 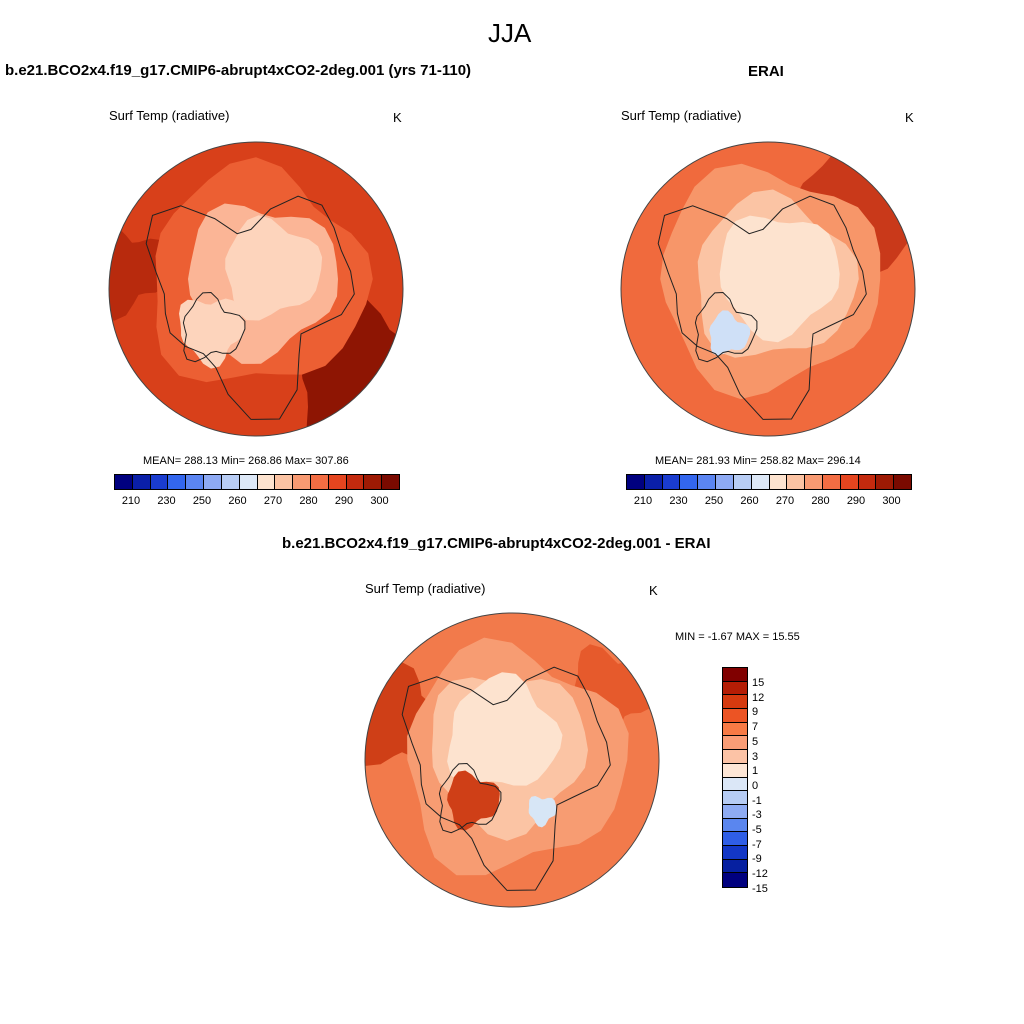 I want to click on colorbar-tick-label: 12, so click(x=758, y=697).